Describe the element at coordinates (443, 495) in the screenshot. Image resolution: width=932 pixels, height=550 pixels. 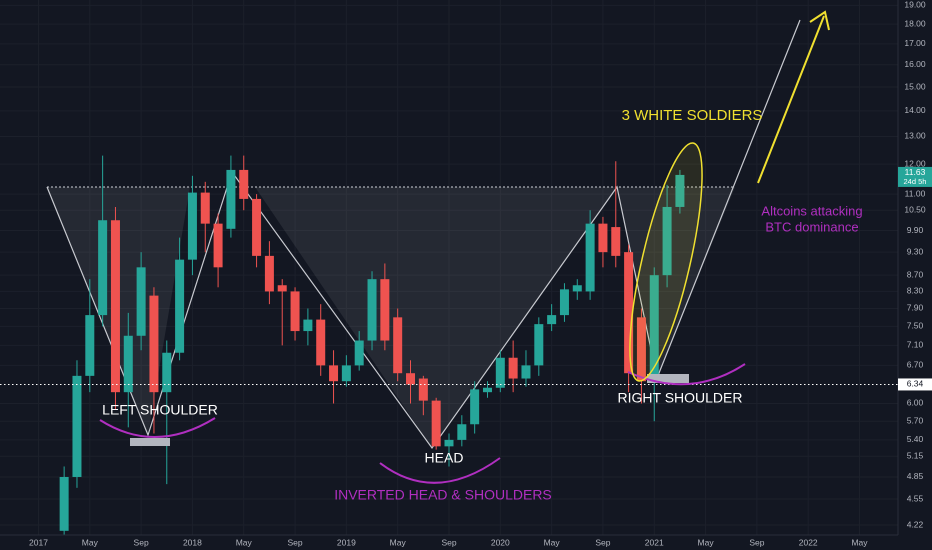
I see `annotation: INVERTED HEAD & SHOULDERS` at that location.